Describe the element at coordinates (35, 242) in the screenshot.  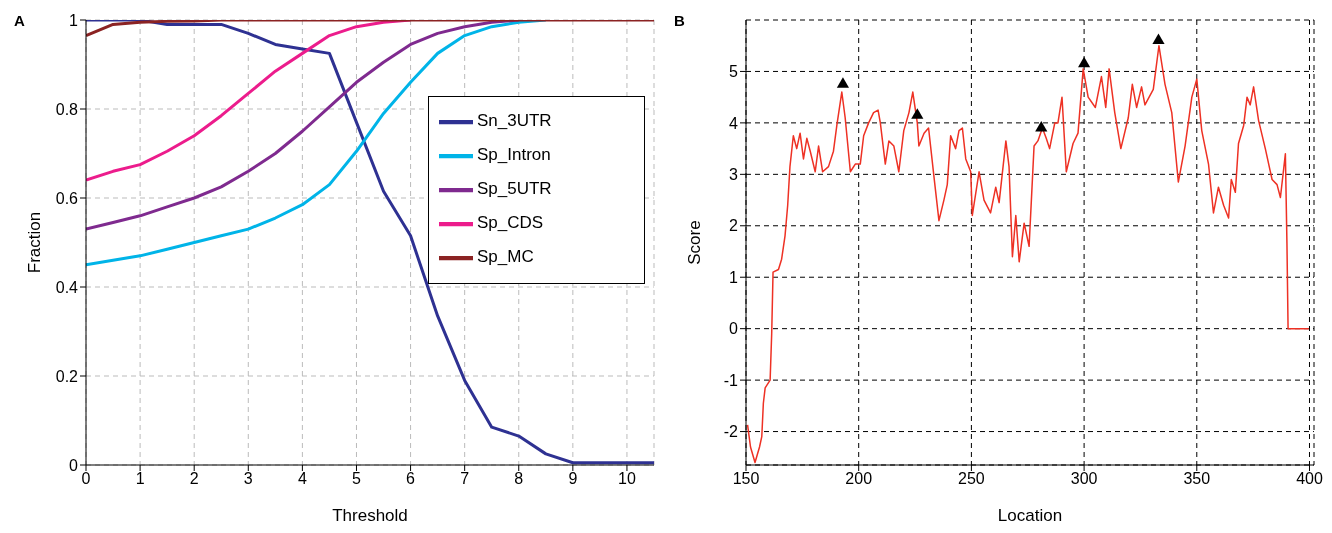
I see `y-axis-title: Fraction` at that location.